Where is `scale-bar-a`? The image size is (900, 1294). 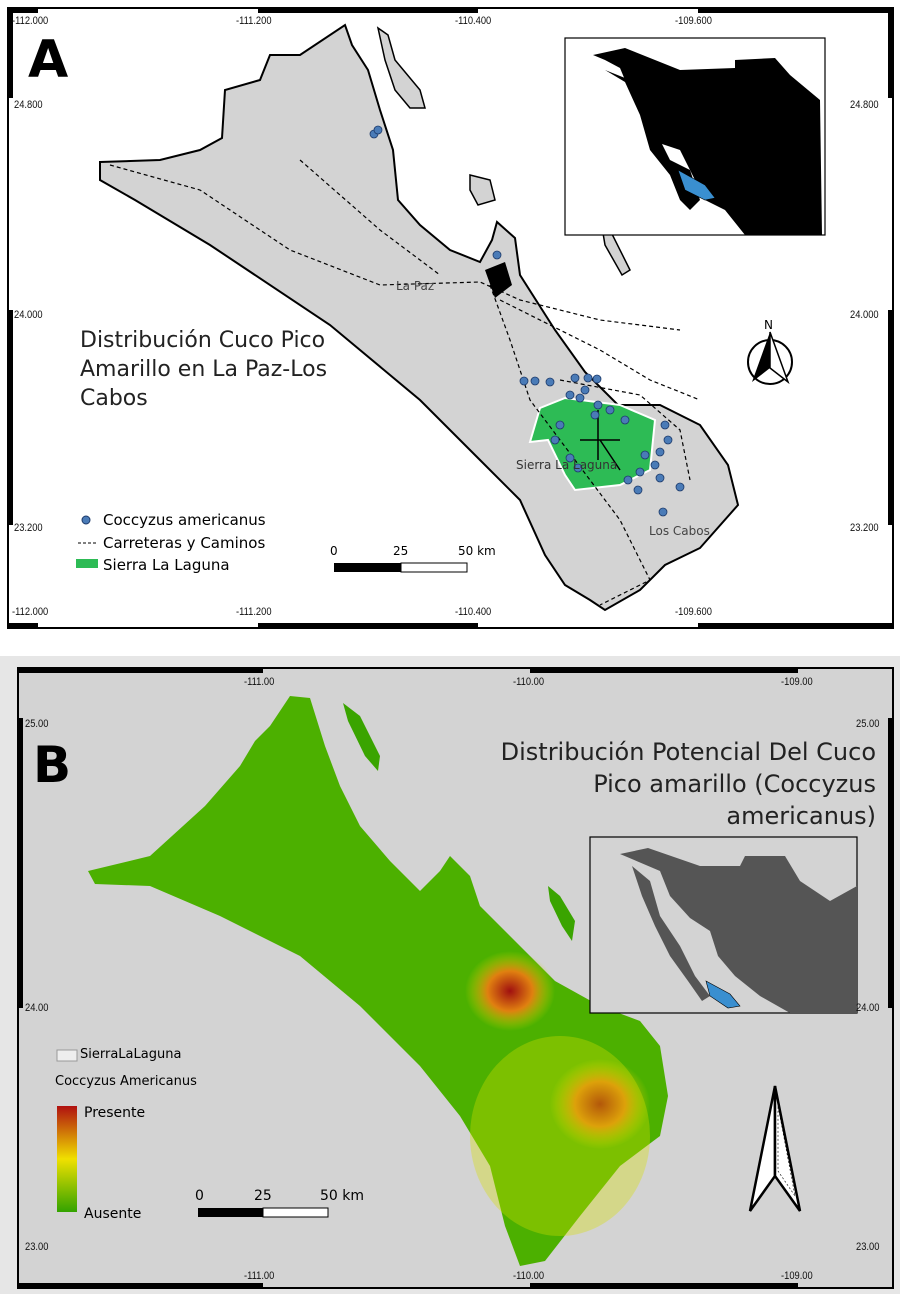
scale-bar-a is located at coordinates (401, 567).